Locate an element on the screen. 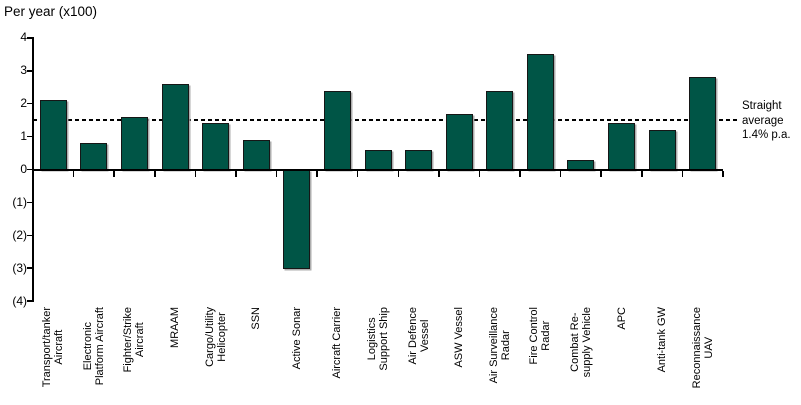  x-category-label: Combat Re- supply Vehicle is located at coordinates (581, 355).